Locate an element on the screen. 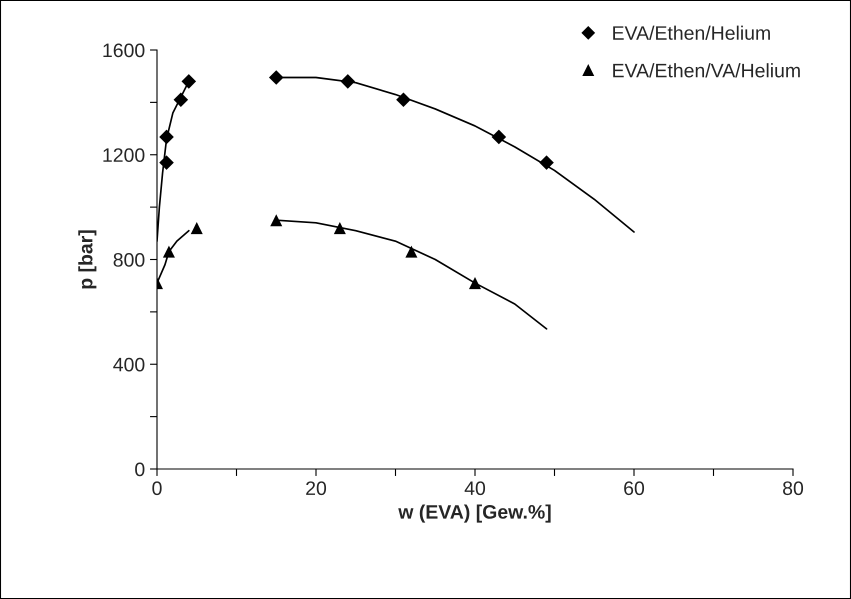  x-axis-title: w (EVA) [Gew.%] is located at coordinates (474, 513).